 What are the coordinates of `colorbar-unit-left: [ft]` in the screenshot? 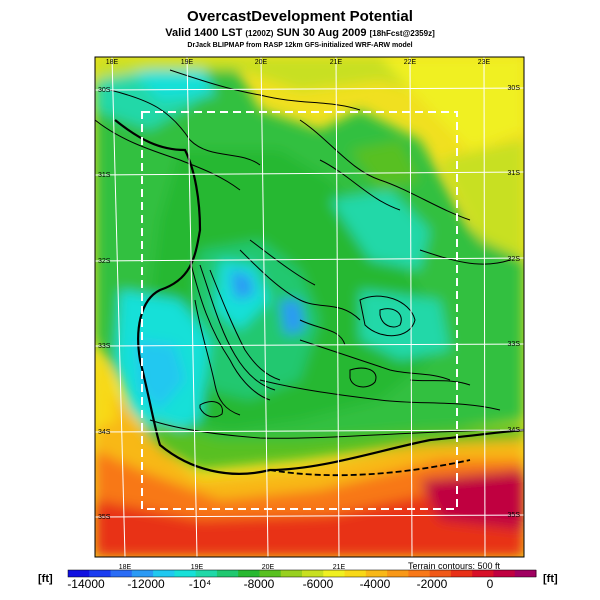 It's located at (45, 579).